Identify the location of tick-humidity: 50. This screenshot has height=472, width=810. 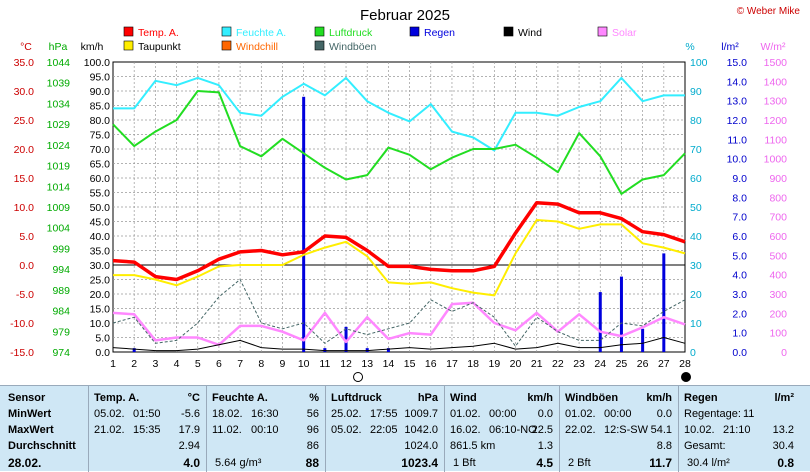
(696, 208).